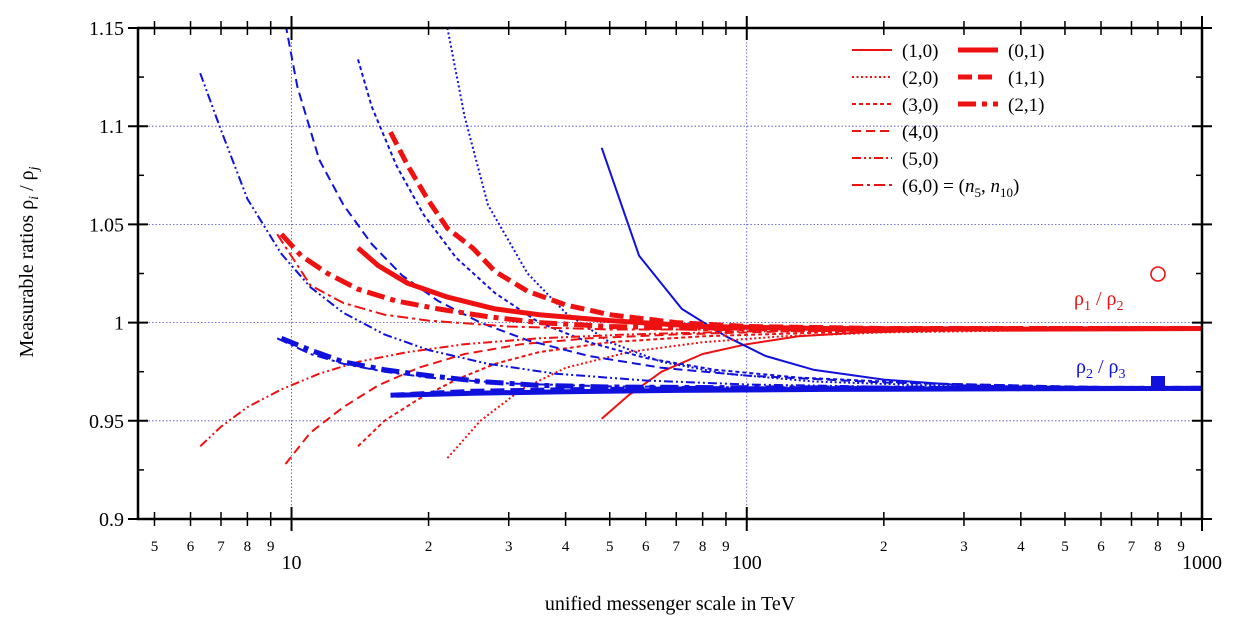 This screenshot has height=617, width=1238. Describe the element at coordinates (960, 188) in the screenshot. I see `legend-label: (6,0) = (n5, n10)` at that location.